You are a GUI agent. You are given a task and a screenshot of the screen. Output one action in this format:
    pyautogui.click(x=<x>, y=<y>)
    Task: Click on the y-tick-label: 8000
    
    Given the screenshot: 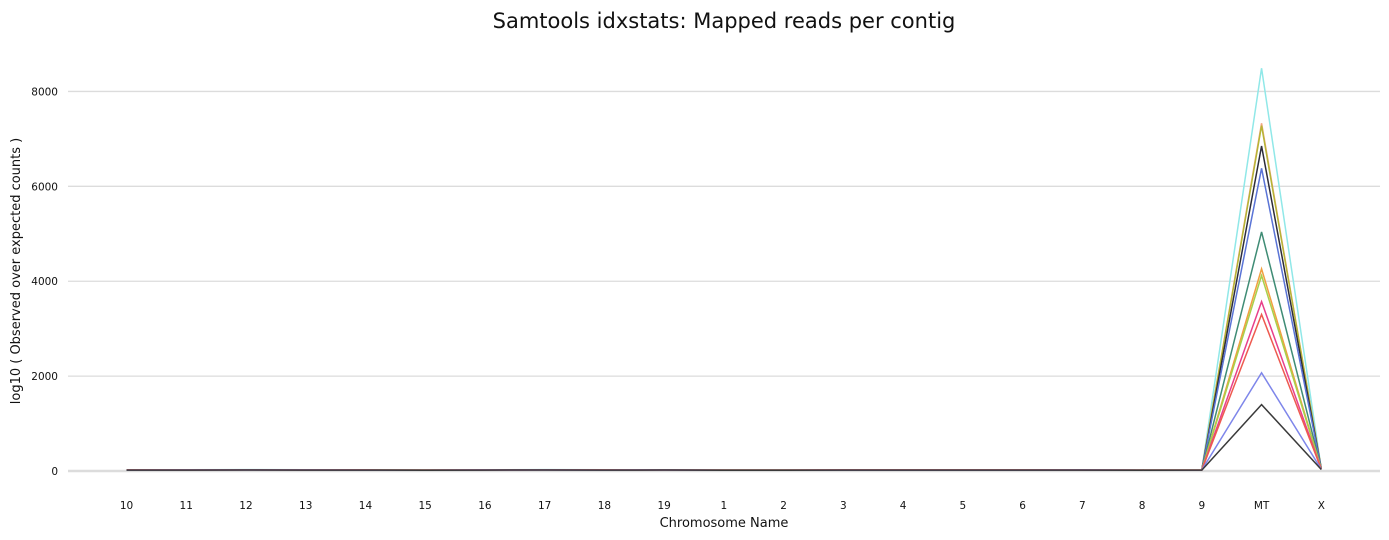 What is the action you would take?
    pyautogui.click(x=44, y=92)
    